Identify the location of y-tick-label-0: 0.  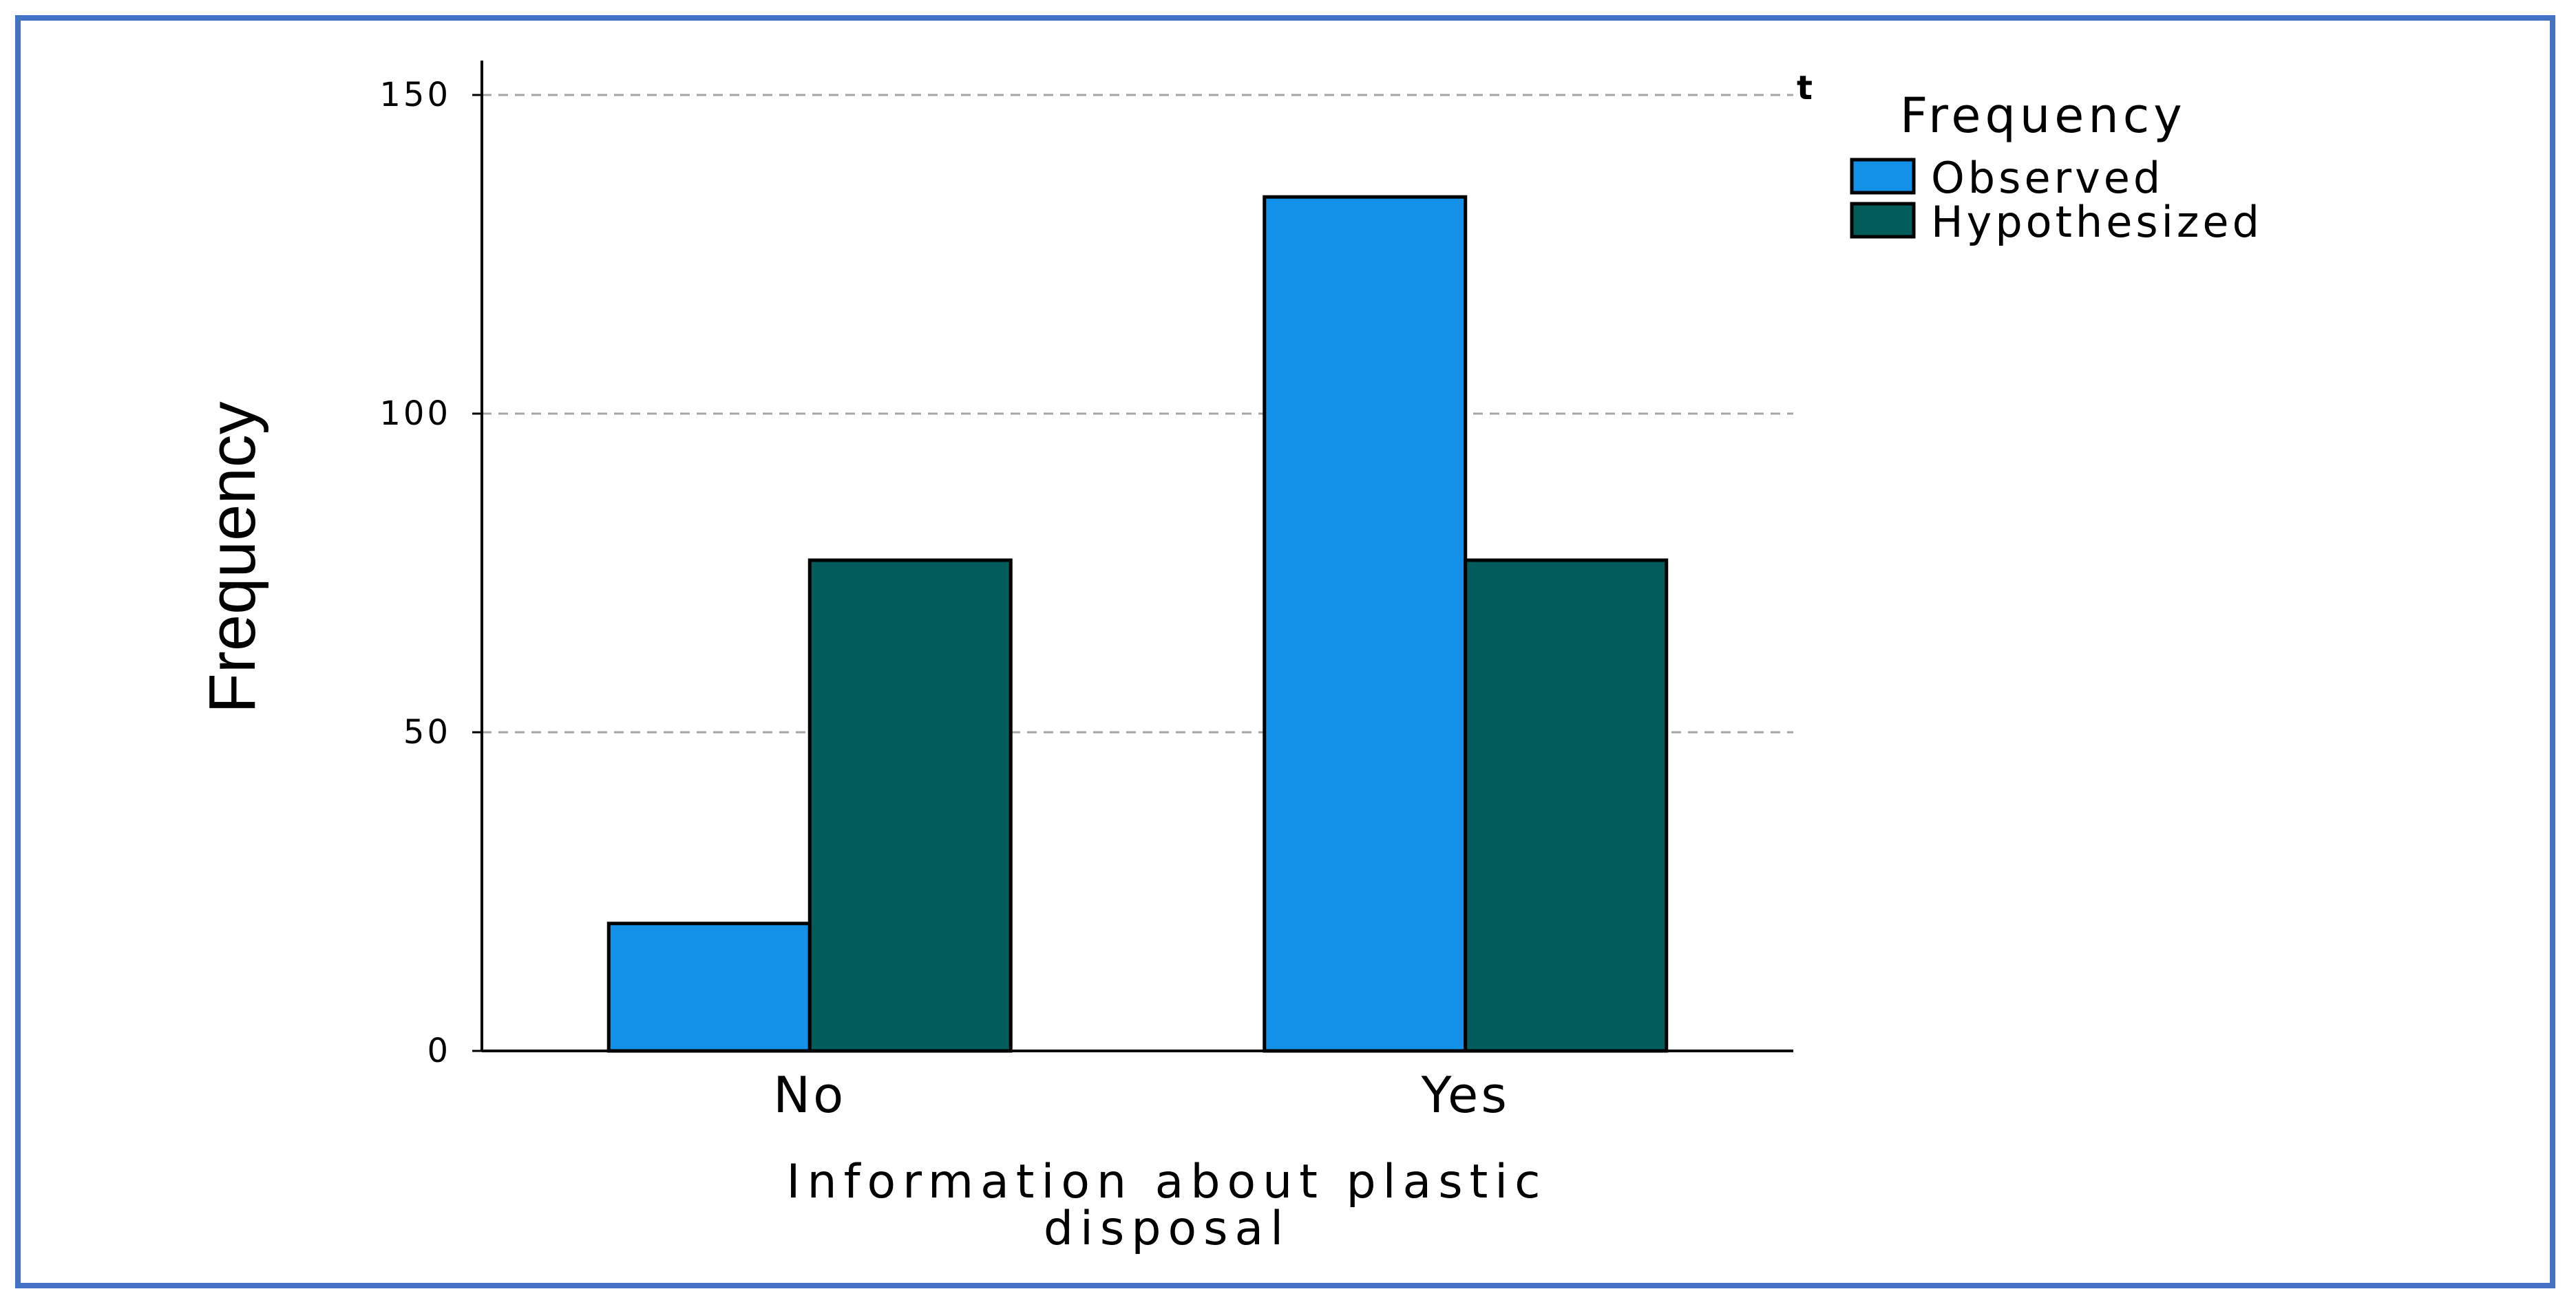
(439, 1051).